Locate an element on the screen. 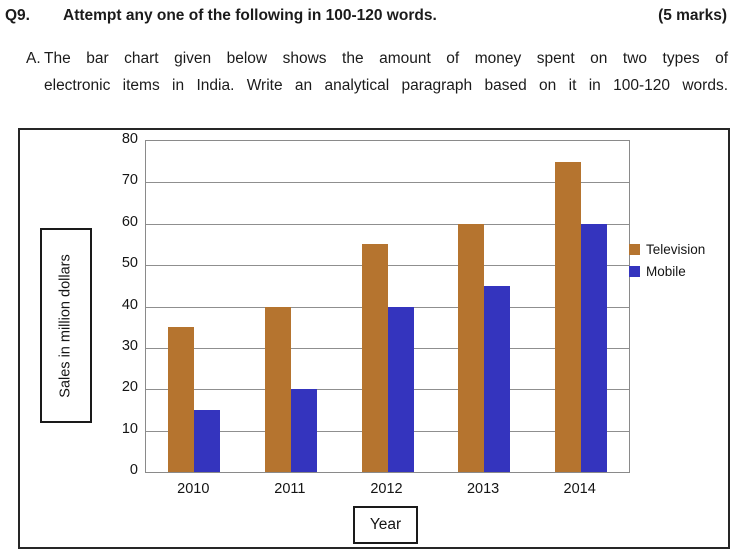  bar-television-2012 is located at coordinates (374, 358).